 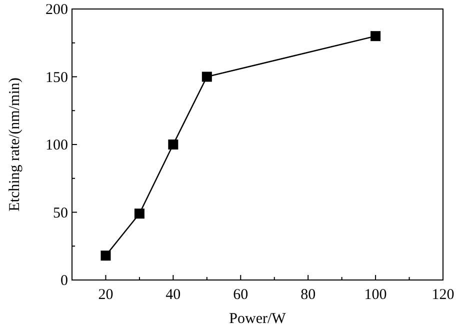 I want to click on y-tick-label: 50, so click(x=60, y=213).